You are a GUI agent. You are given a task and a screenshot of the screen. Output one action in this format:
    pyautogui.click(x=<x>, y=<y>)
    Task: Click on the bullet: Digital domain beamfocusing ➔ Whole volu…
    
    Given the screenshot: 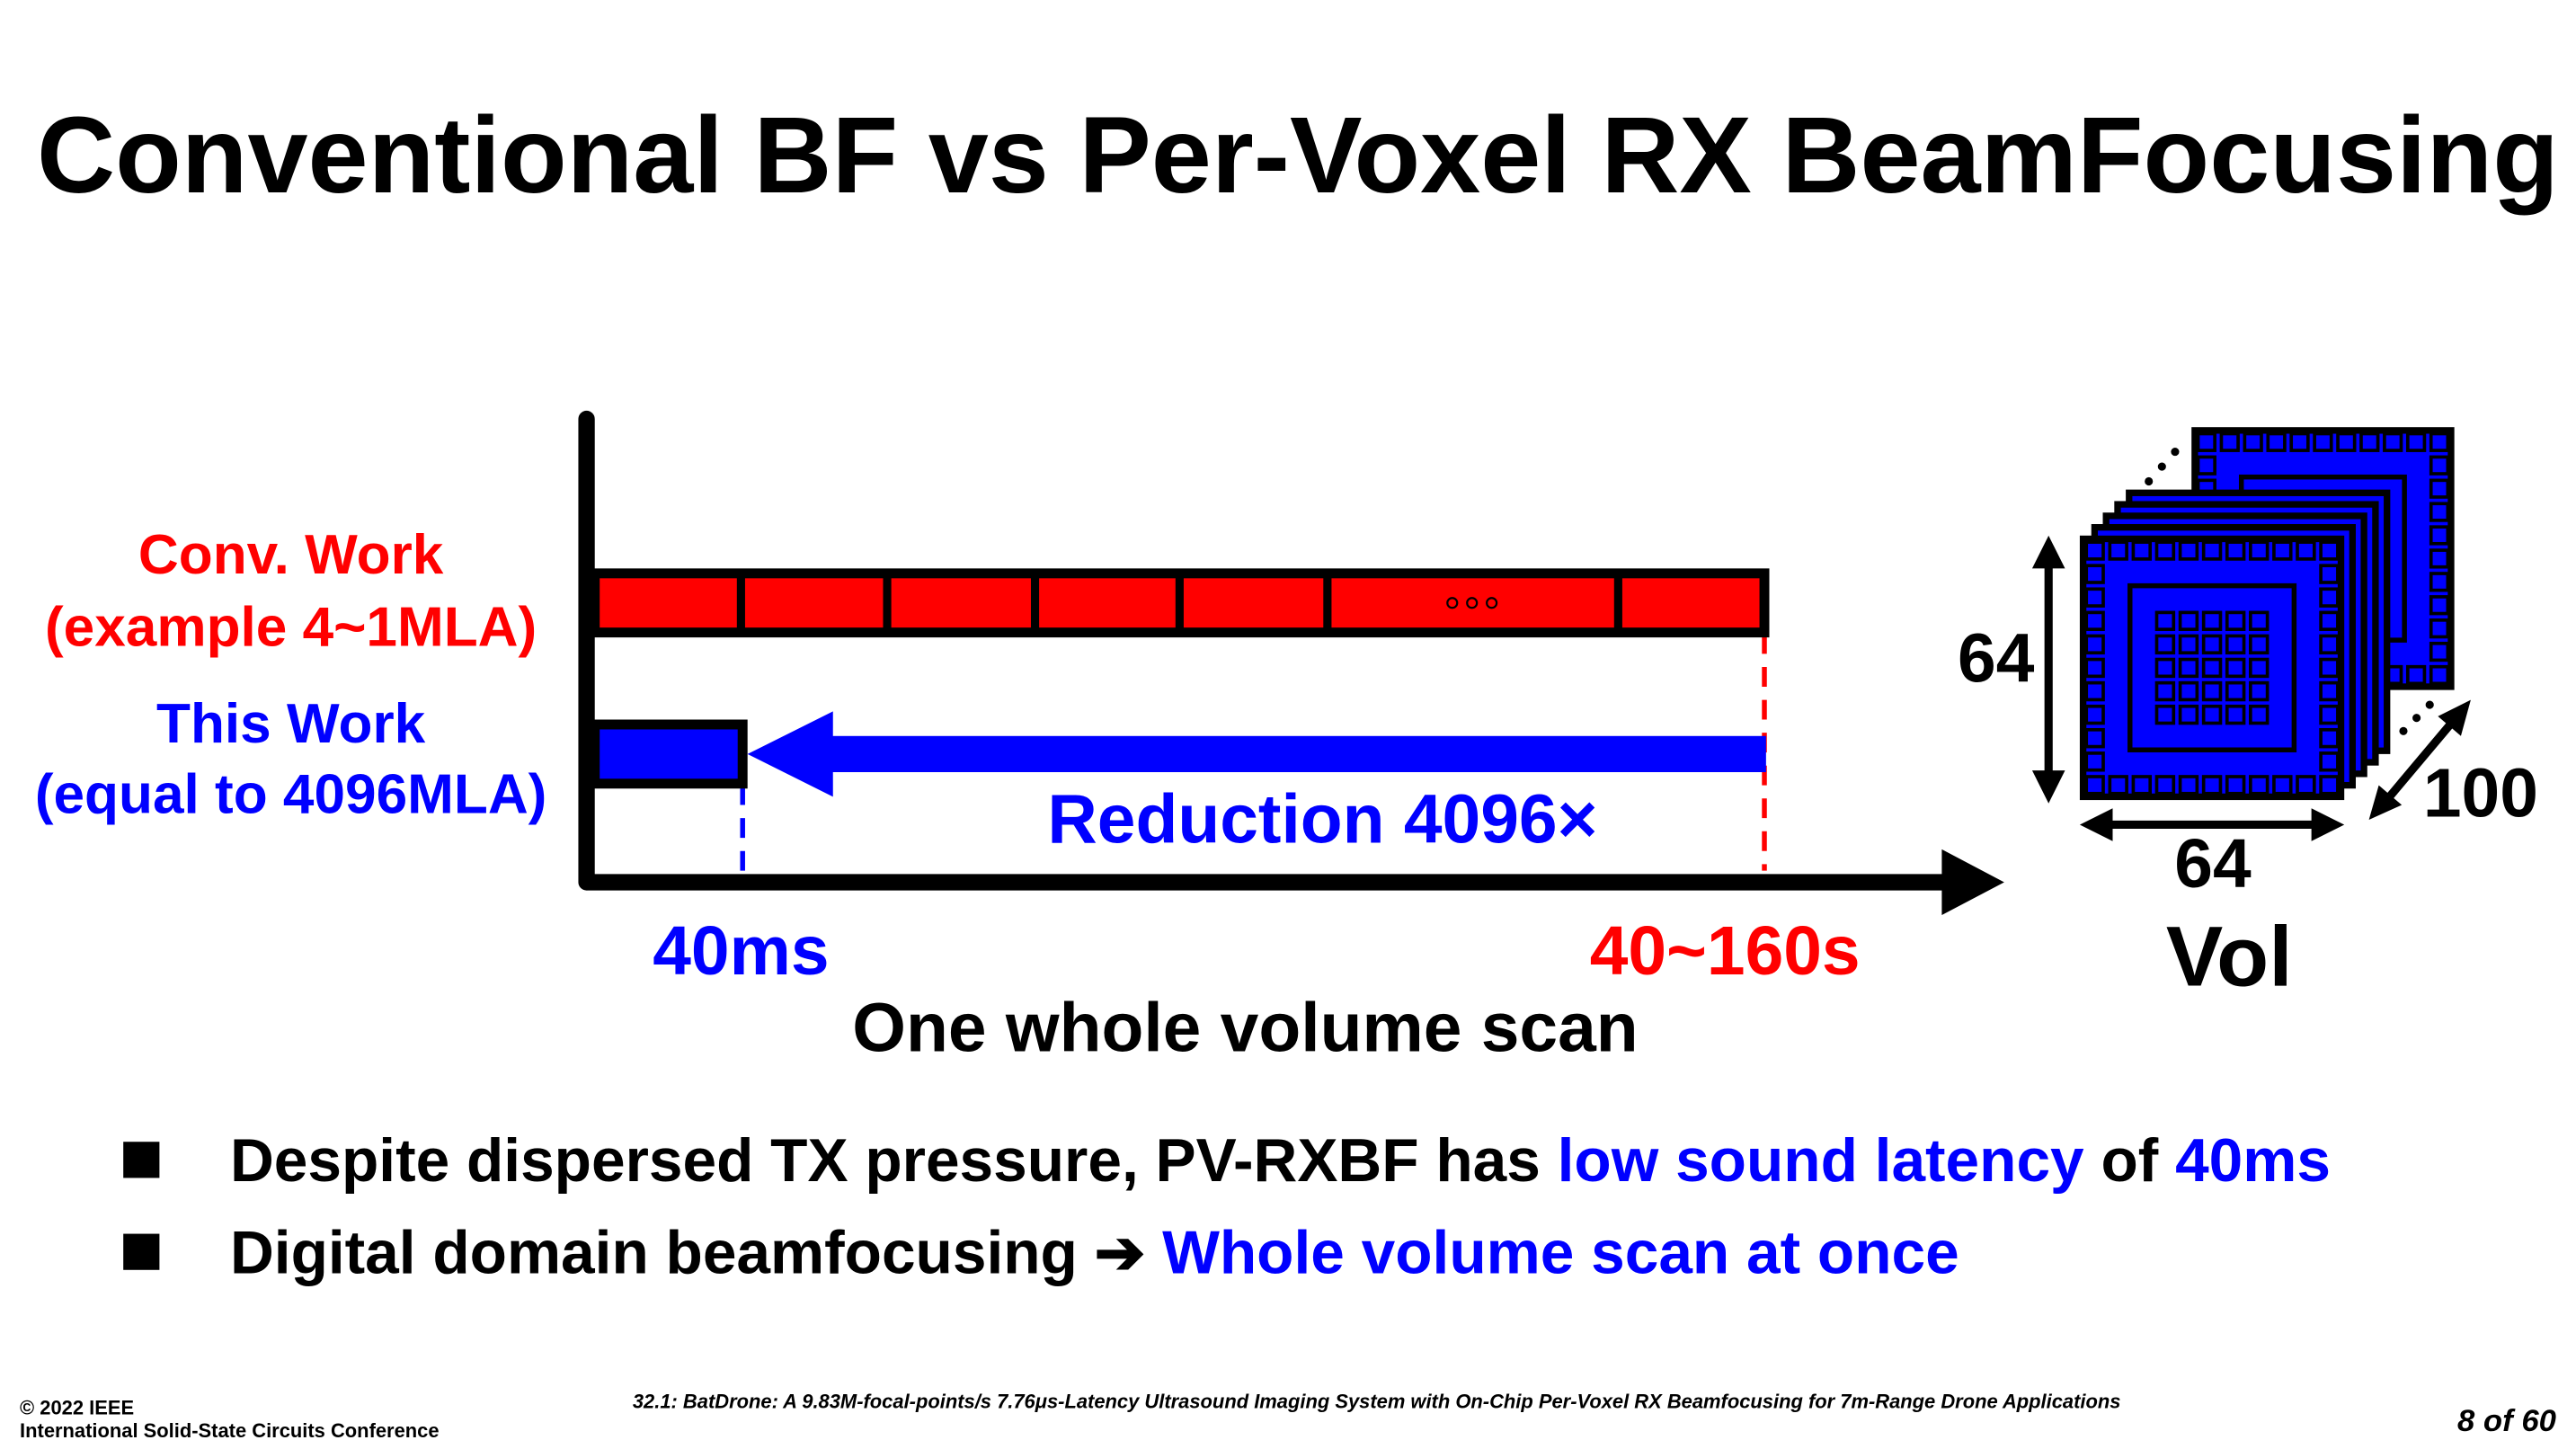 What is the action you would take?
    pyautogui.click(x=1094, y=1252)
    